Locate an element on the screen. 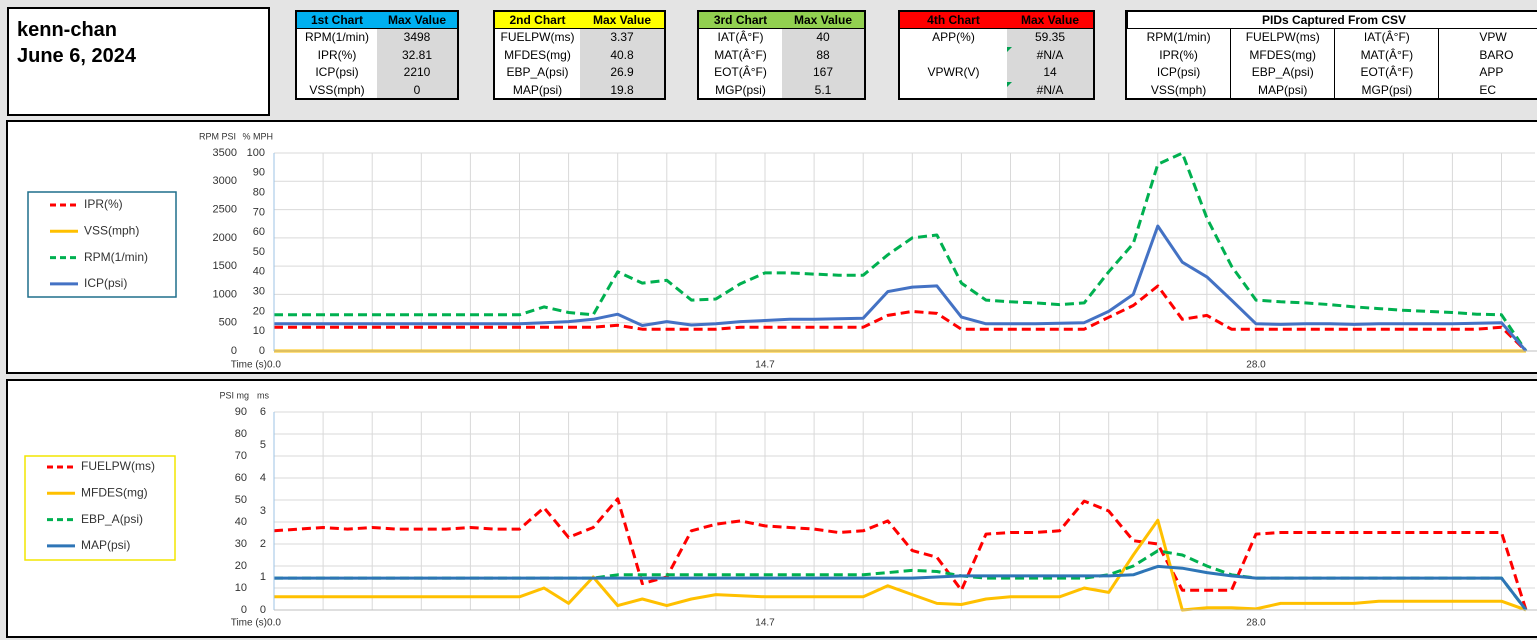  y-tick-label: 90 is located at coordinates (241, 412).